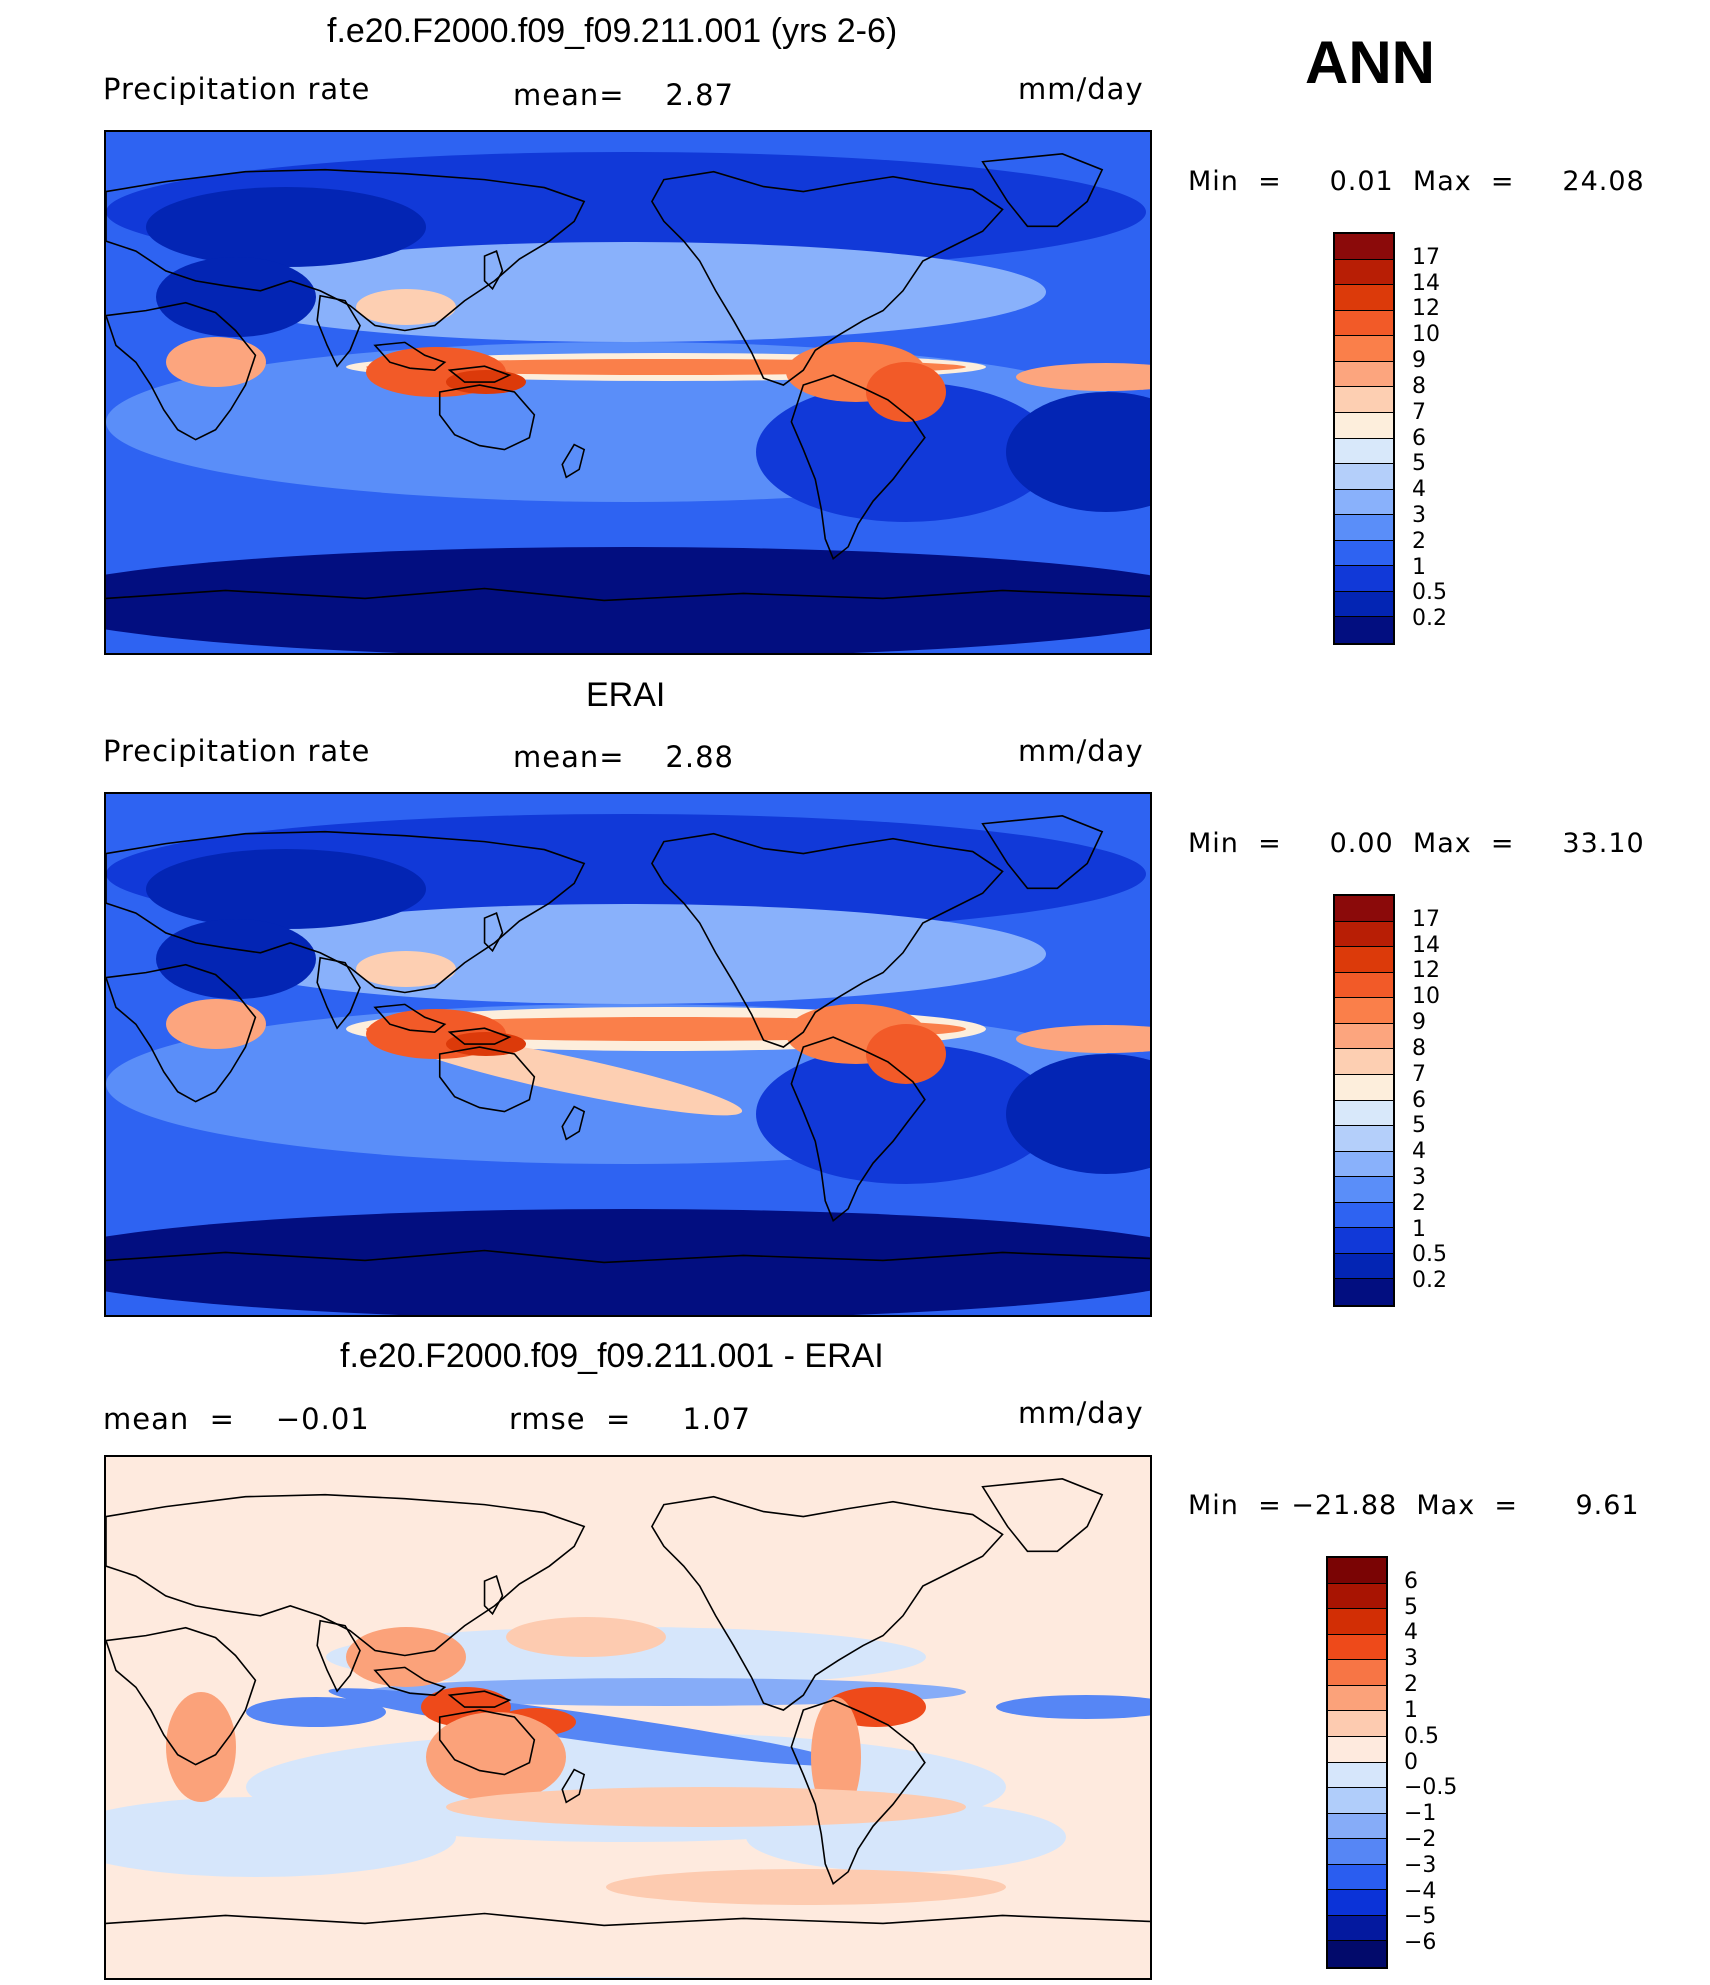 Image resolution: width=1710 pixels, height=1985 pixels. What do you see at coordinates (236, 1419) in the screenshot?
I see `panel-3-mean-label: mean = −0.01` at bounding box center [236, 1419].